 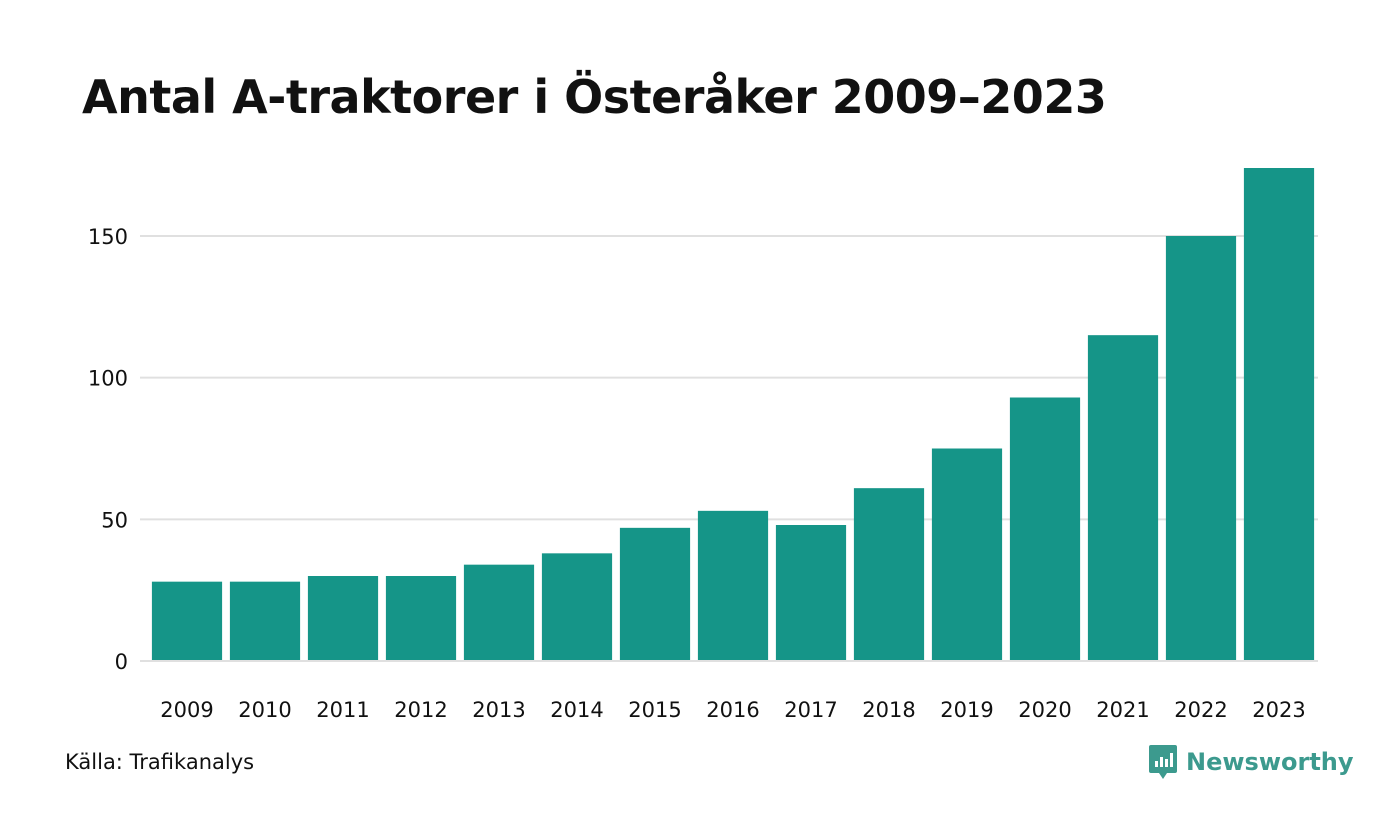 What do you see at coordinates (810, 710) in the screenshot?
I see `x-tick-label: 2017` at bounding box center [810, 710].